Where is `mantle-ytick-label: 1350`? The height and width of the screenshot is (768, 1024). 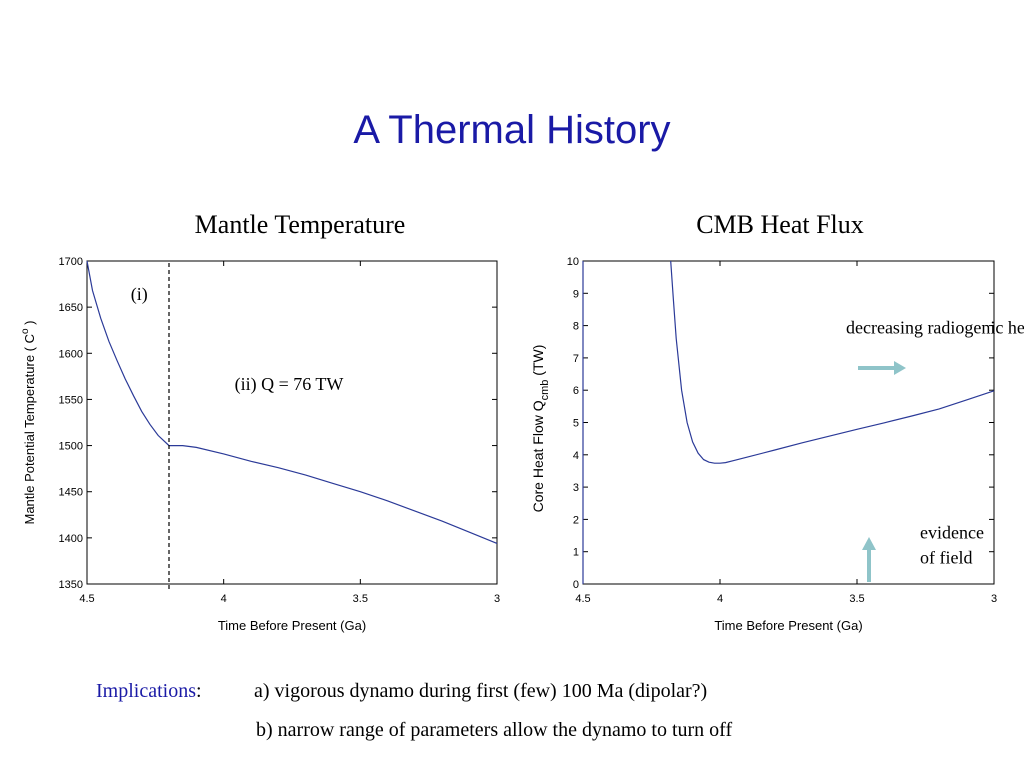 mantle-ytick-label: 1350 is located at coordinates (71, 585).